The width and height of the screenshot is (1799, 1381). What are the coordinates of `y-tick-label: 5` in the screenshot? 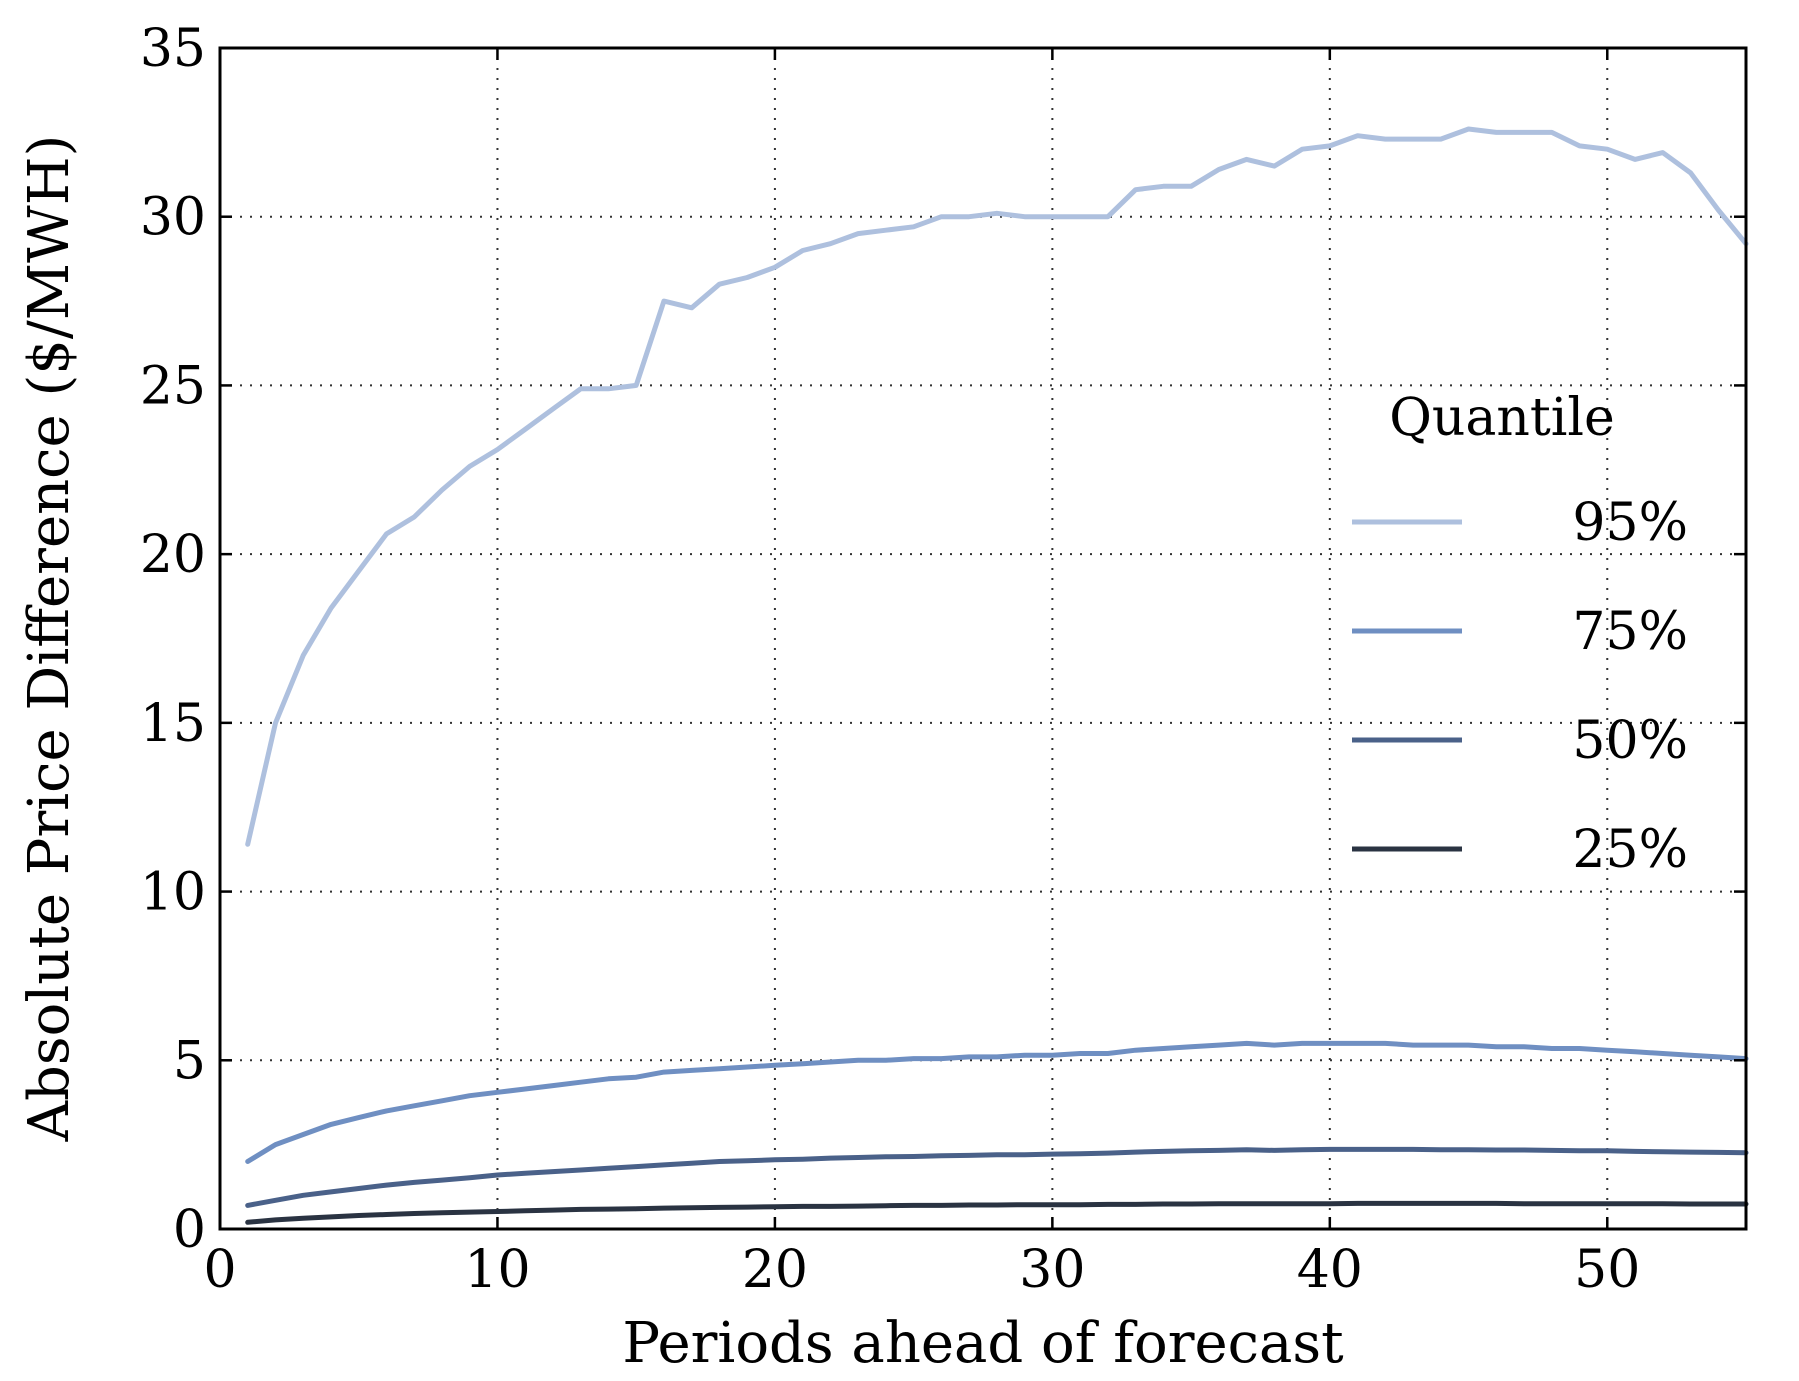 It's located at (189, 1061).